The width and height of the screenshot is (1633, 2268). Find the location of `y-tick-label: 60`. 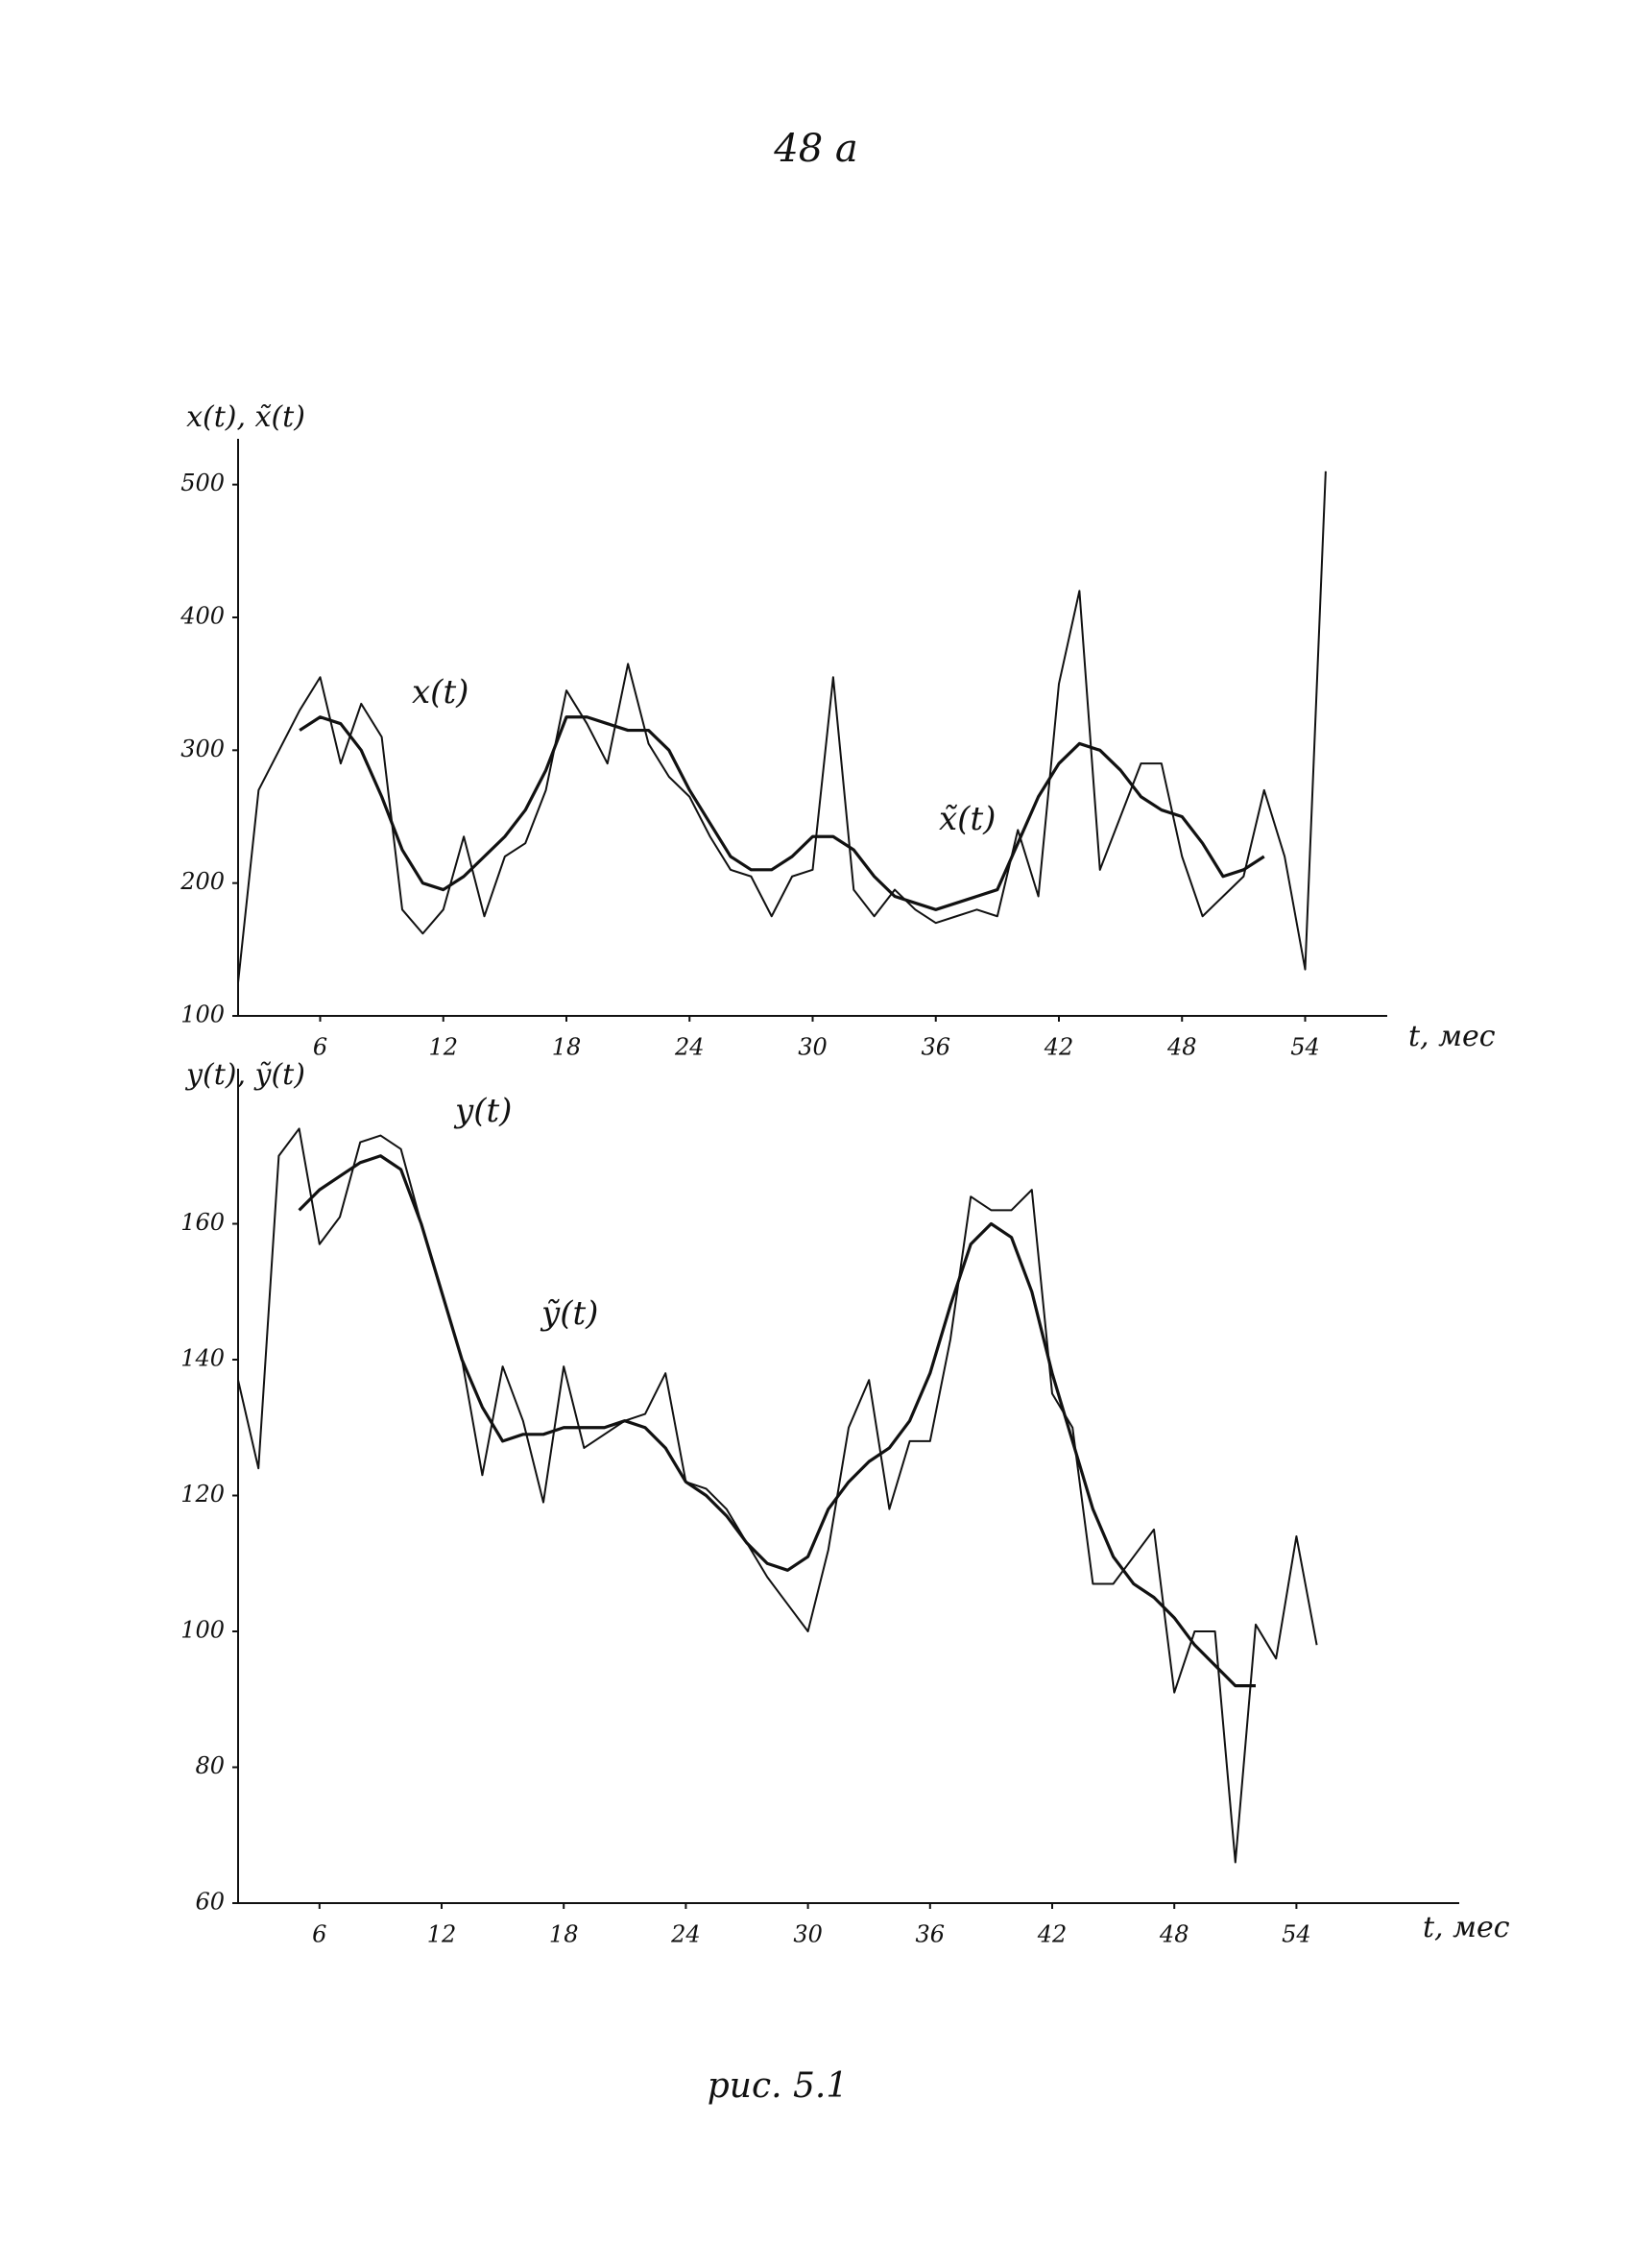

y-tick-label: 60 is located at coordinates (210, 1902).